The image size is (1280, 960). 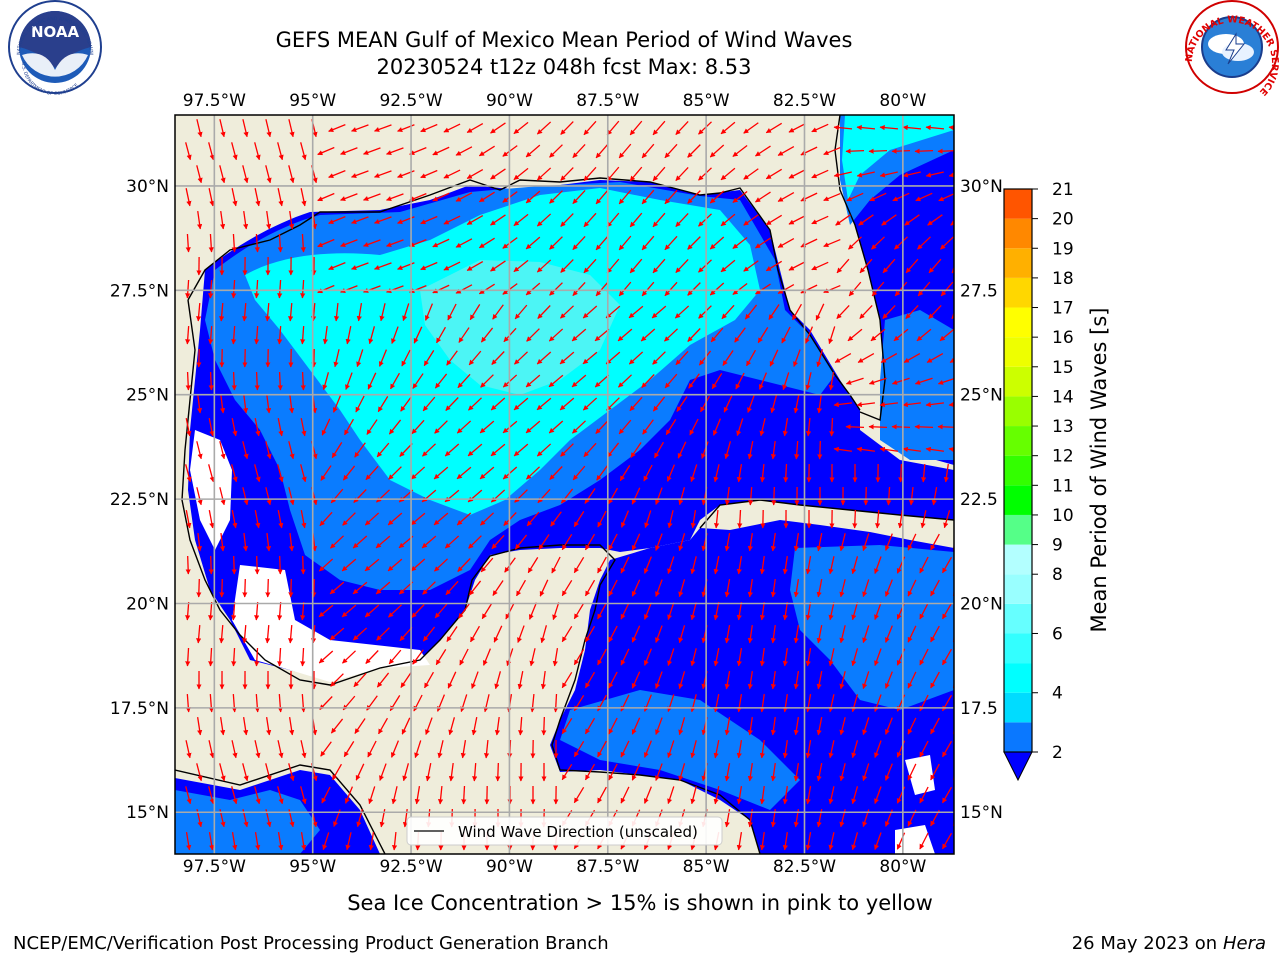 What do you see at coordinates (312, 867) in the screenshot?
I see `lon-label-bottom-1: 95°W` at bounding box center [312, 867].